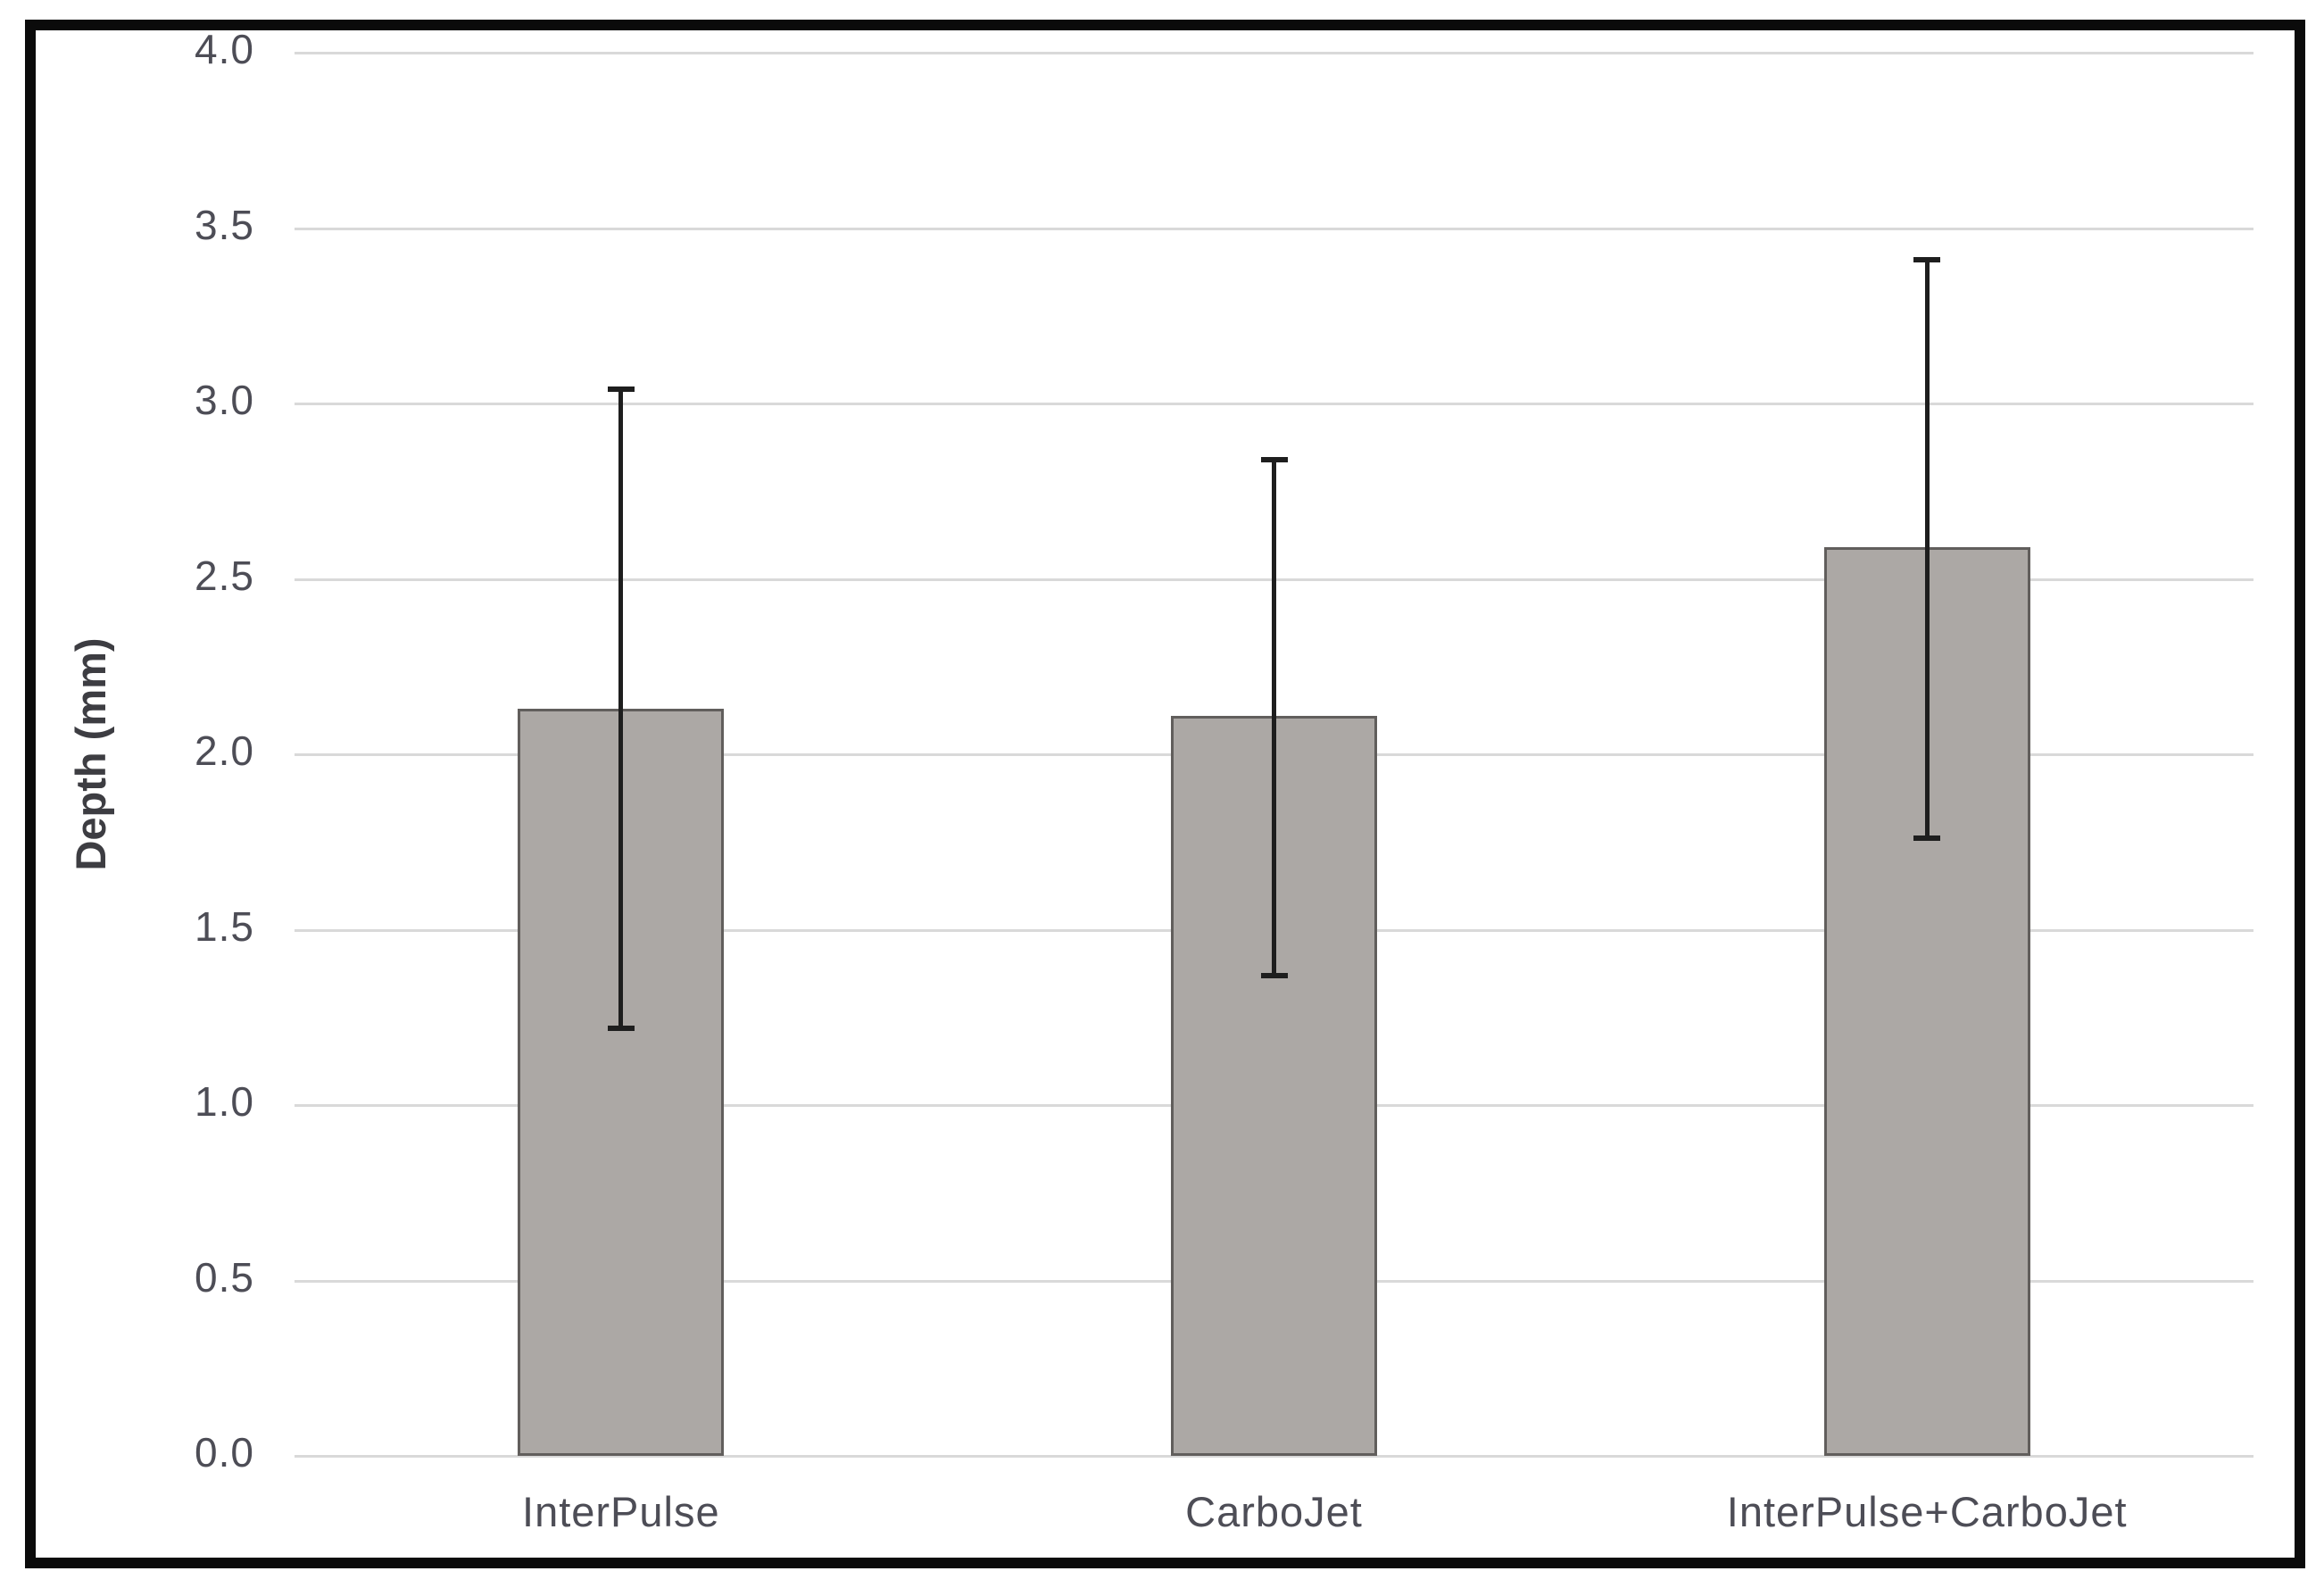  Describe the element at coordinates (1927, 1511) in the screenshot. I see `x-category-label: InterPulse+CarboJet` at that location.